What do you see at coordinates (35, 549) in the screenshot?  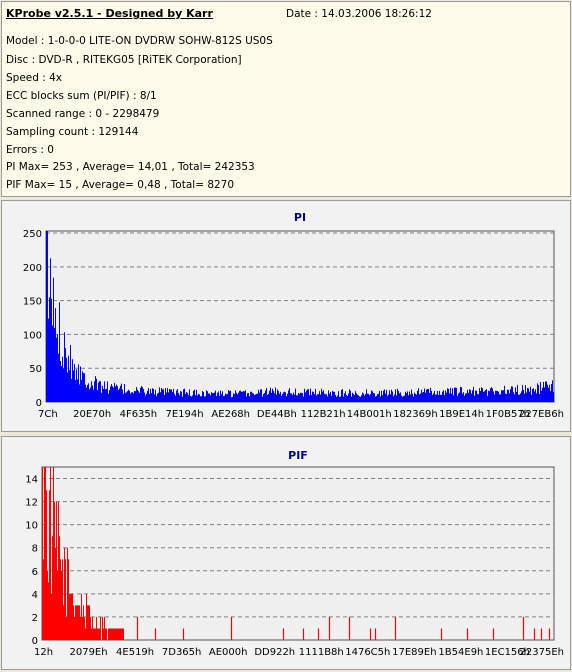 I see `y-tick-label: 8` at bounding box center [35, 549].